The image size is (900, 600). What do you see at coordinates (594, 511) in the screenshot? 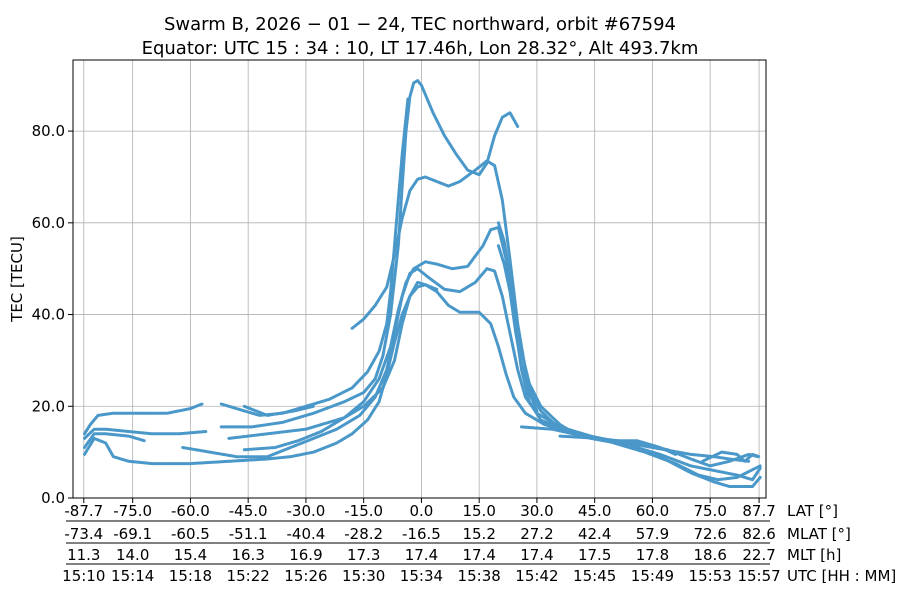
I see `x-tick-label: 45.0` at bounding box center [594, 511].